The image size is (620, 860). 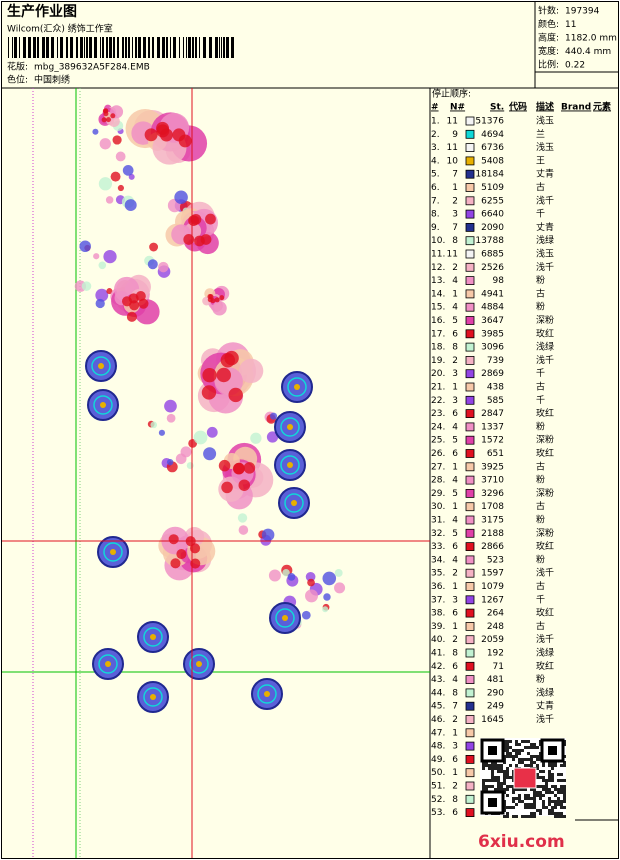 What do you see at coordinates (548, 38) in the screenshot?
I see `stat-label: 高度:` at bounding box center [548, 38].